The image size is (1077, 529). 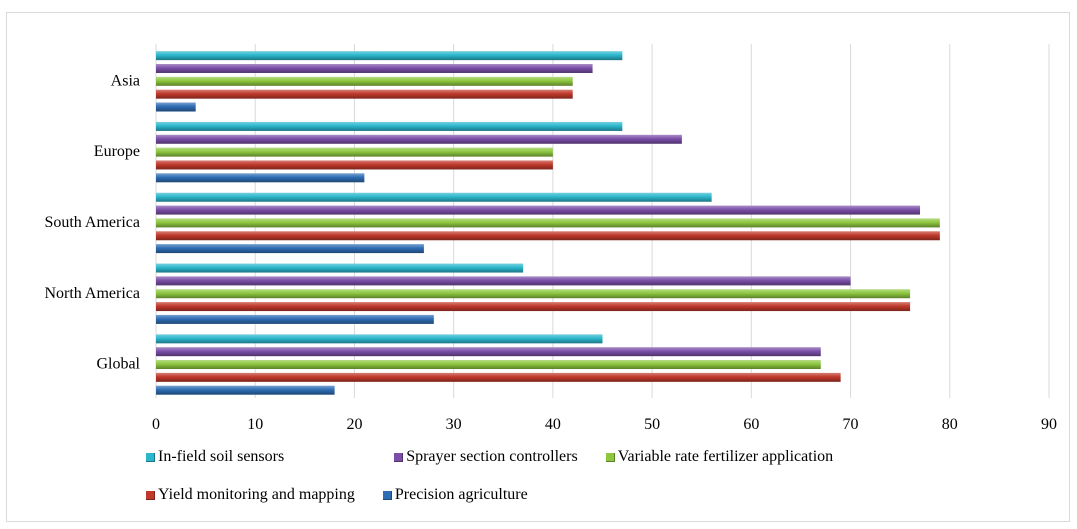 I want to click on x-tick-label: 90, so click(x=1049, y=424).